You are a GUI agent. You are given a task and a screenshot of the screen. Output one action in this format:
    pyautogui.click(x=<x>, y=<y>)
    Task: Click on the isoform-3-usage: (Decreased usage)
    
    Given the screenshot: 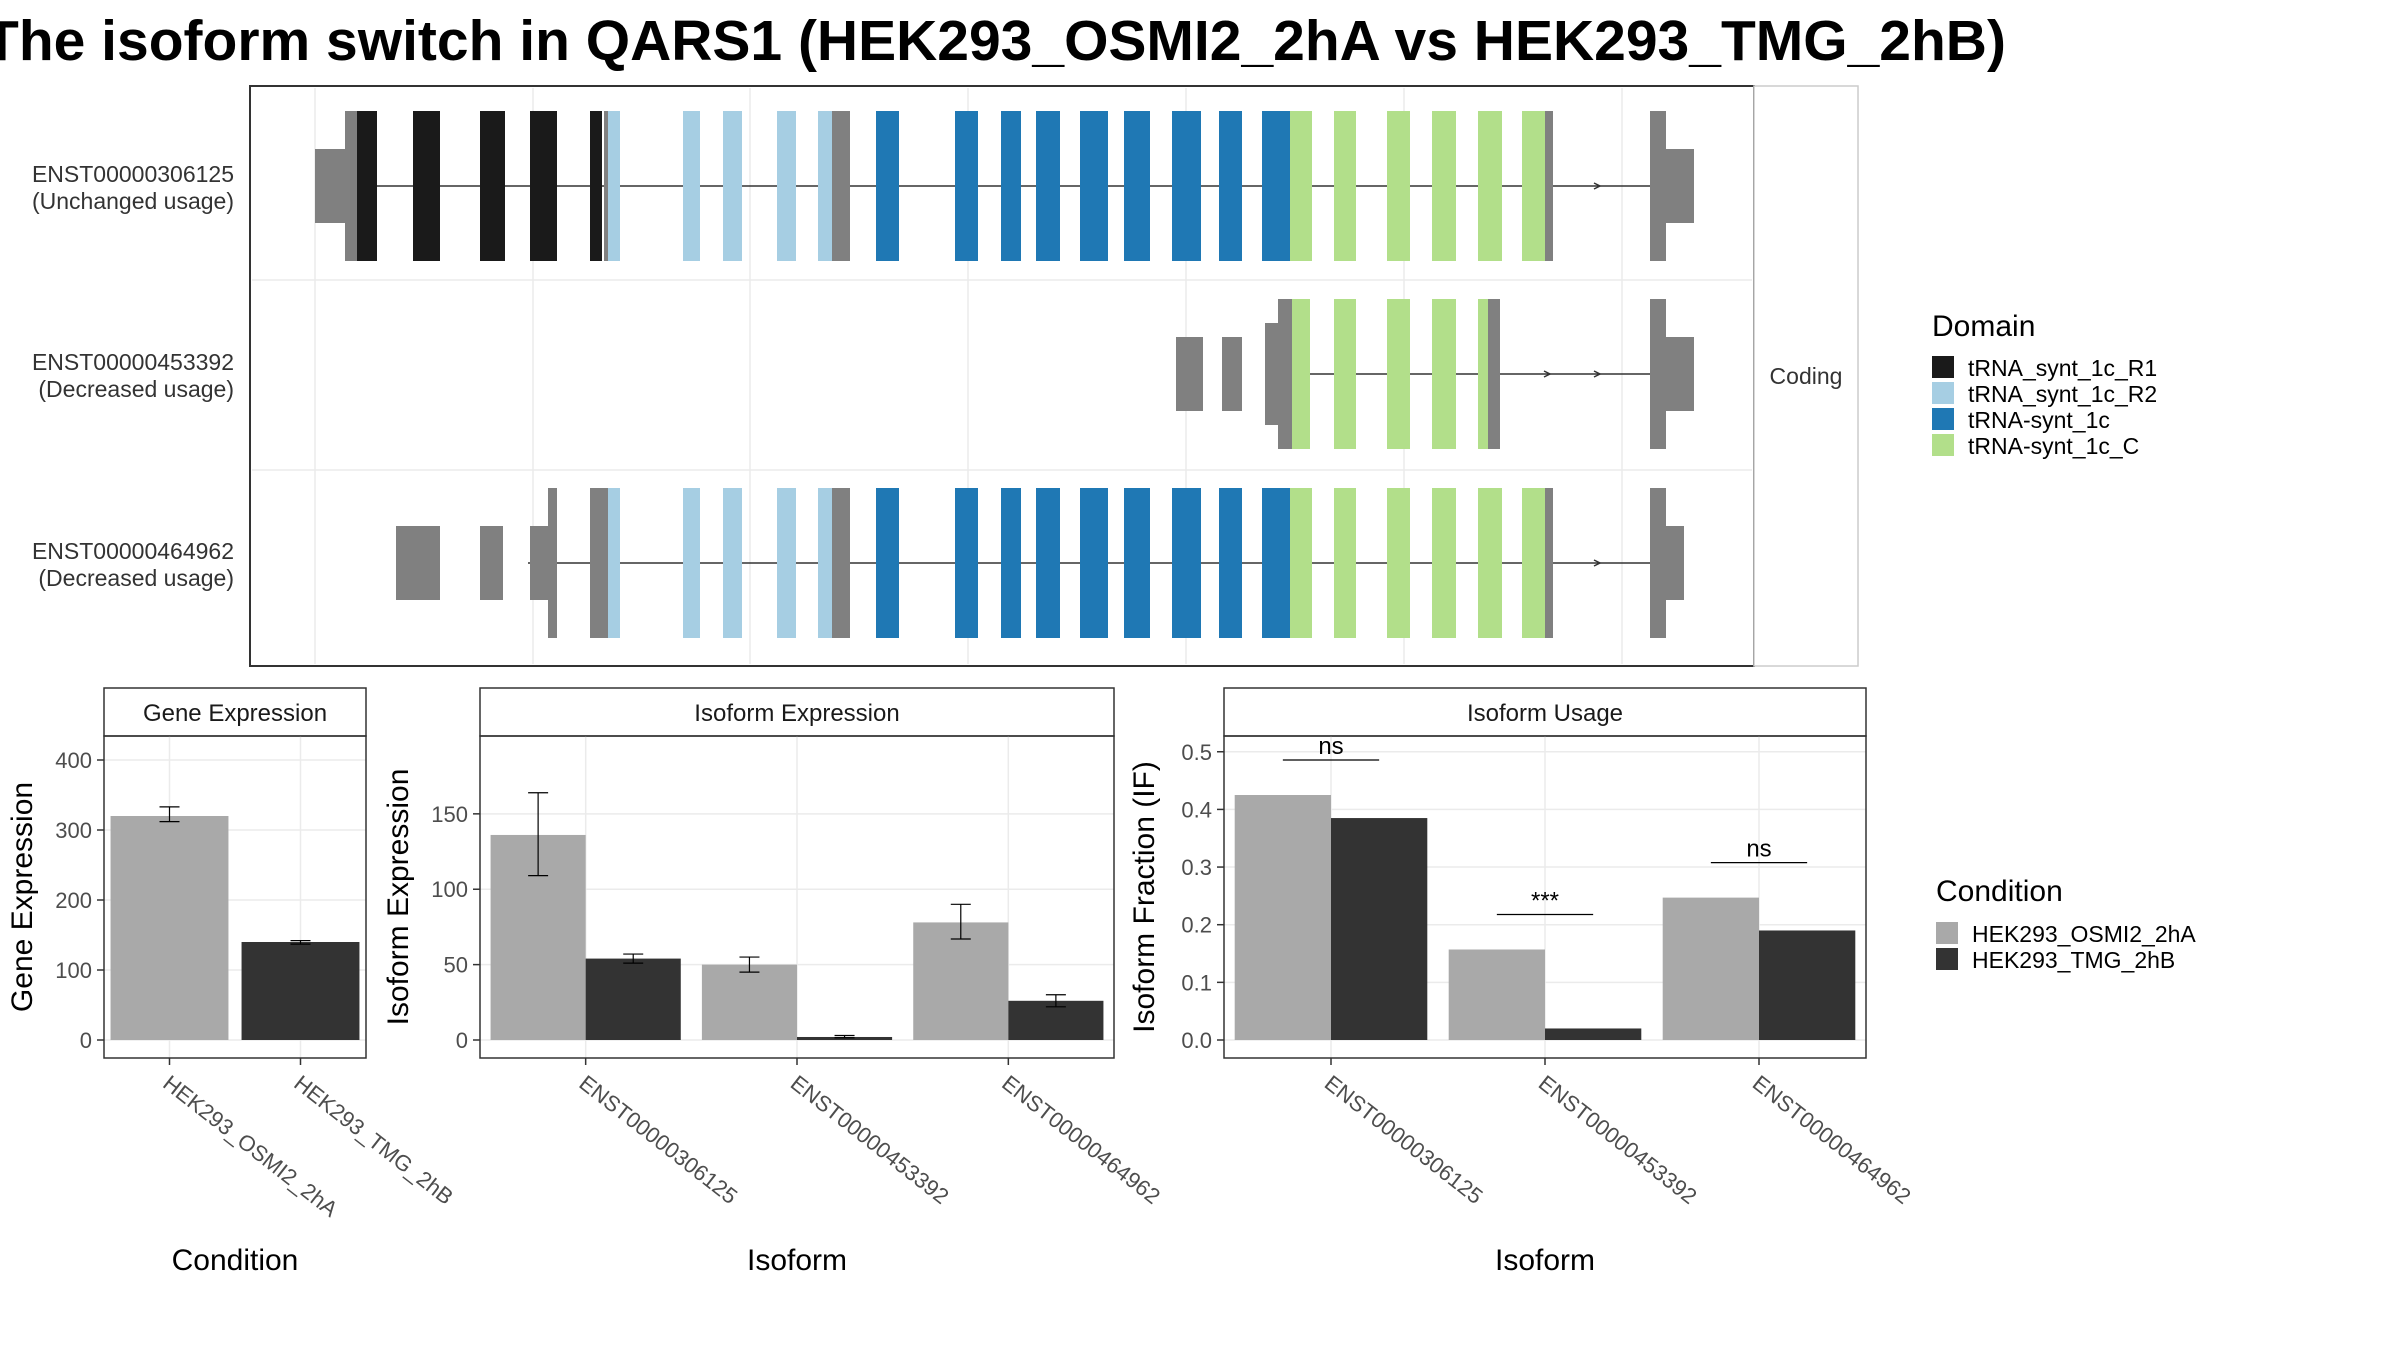 What is the action you would take?
    pyautogui.click(x=136, y=578)
    